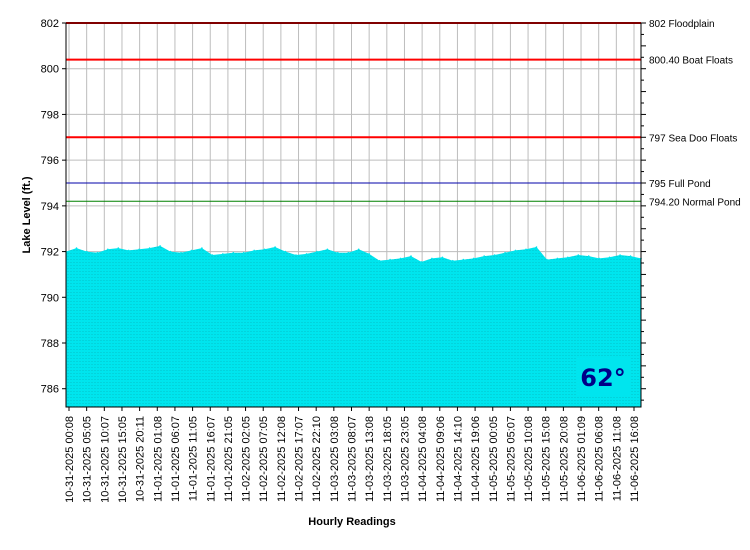 This screenshot has height=550, width=750. I want to click on y-tick-label: 786, so click(50, 390).